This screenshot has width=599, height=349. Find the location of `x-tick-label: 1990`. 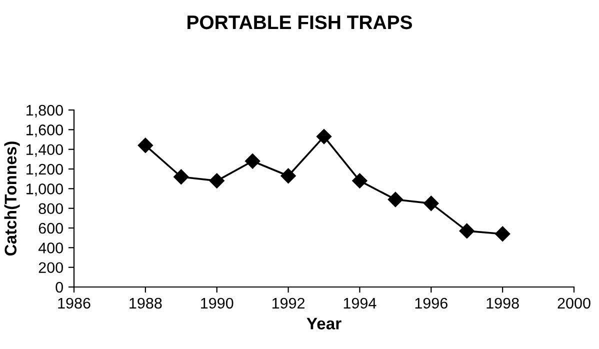

x-tick-label: 1990 is located at coordinates (217, 303).